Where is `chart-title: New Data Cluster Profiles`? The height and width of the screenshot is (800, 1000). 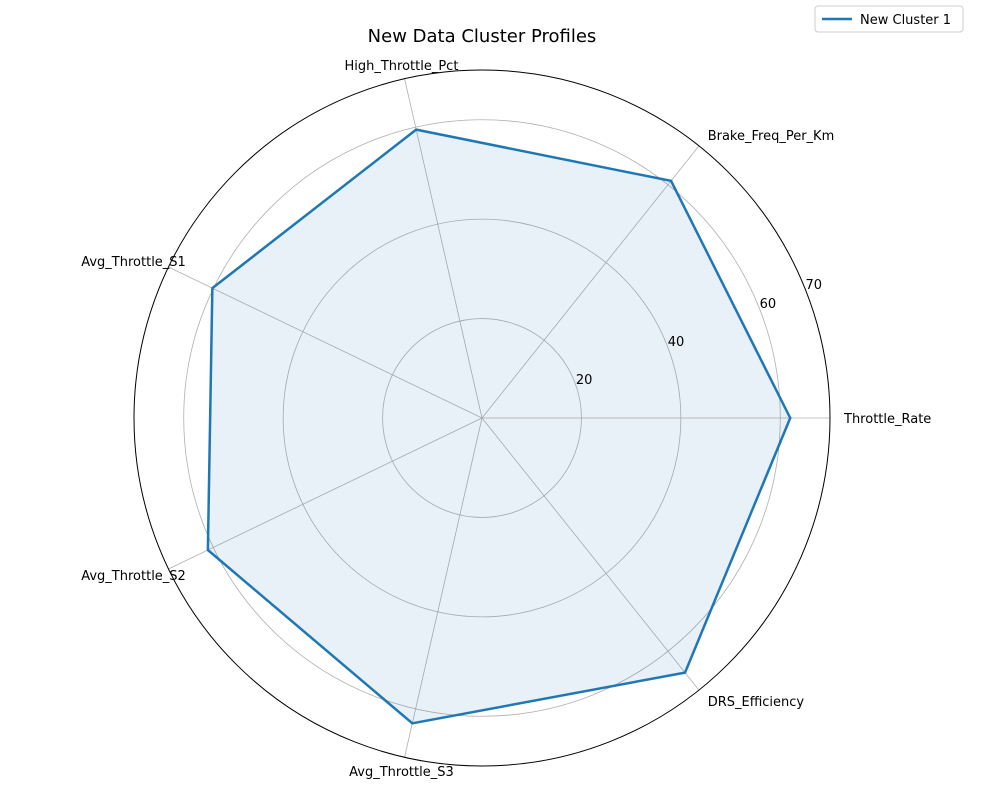
chart-title: New Data Cluster Profiles is located at coordinates (482, 36).